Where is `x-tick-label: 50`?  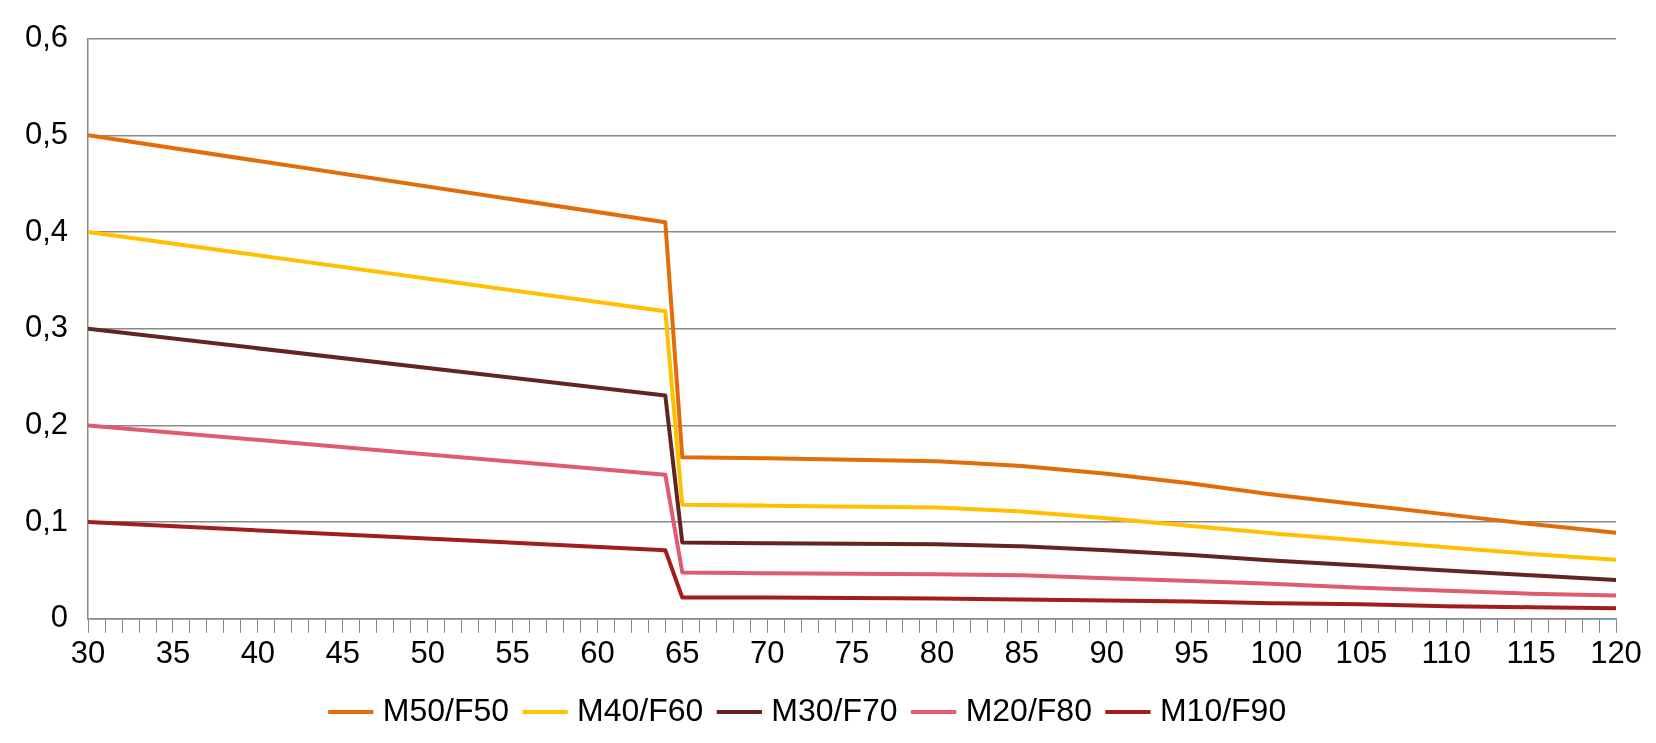 x-tick-label: 50 is located at coordinates (427, 652).